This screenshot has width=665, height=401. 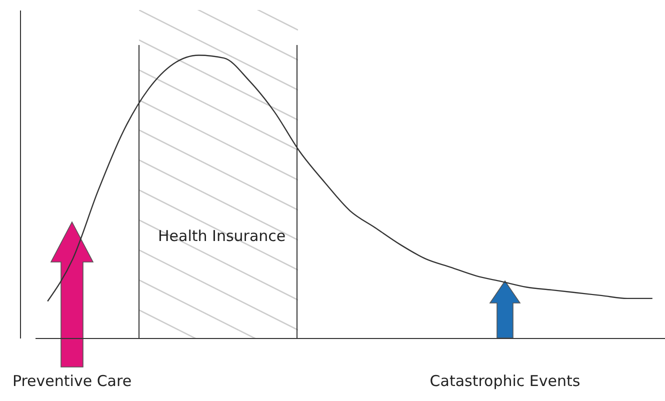 What do you see at coordinates (505, 381) in the screenshot?
I see `text: Catastrophic Events` at bounding box center [505, 381].